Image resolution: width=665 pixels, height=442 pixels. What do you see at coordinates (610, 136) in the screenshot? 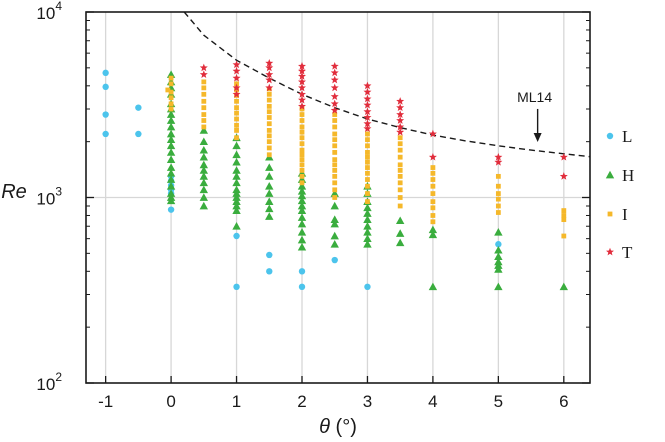
I see `legend-marker-l` at bounding box center [610, 136].